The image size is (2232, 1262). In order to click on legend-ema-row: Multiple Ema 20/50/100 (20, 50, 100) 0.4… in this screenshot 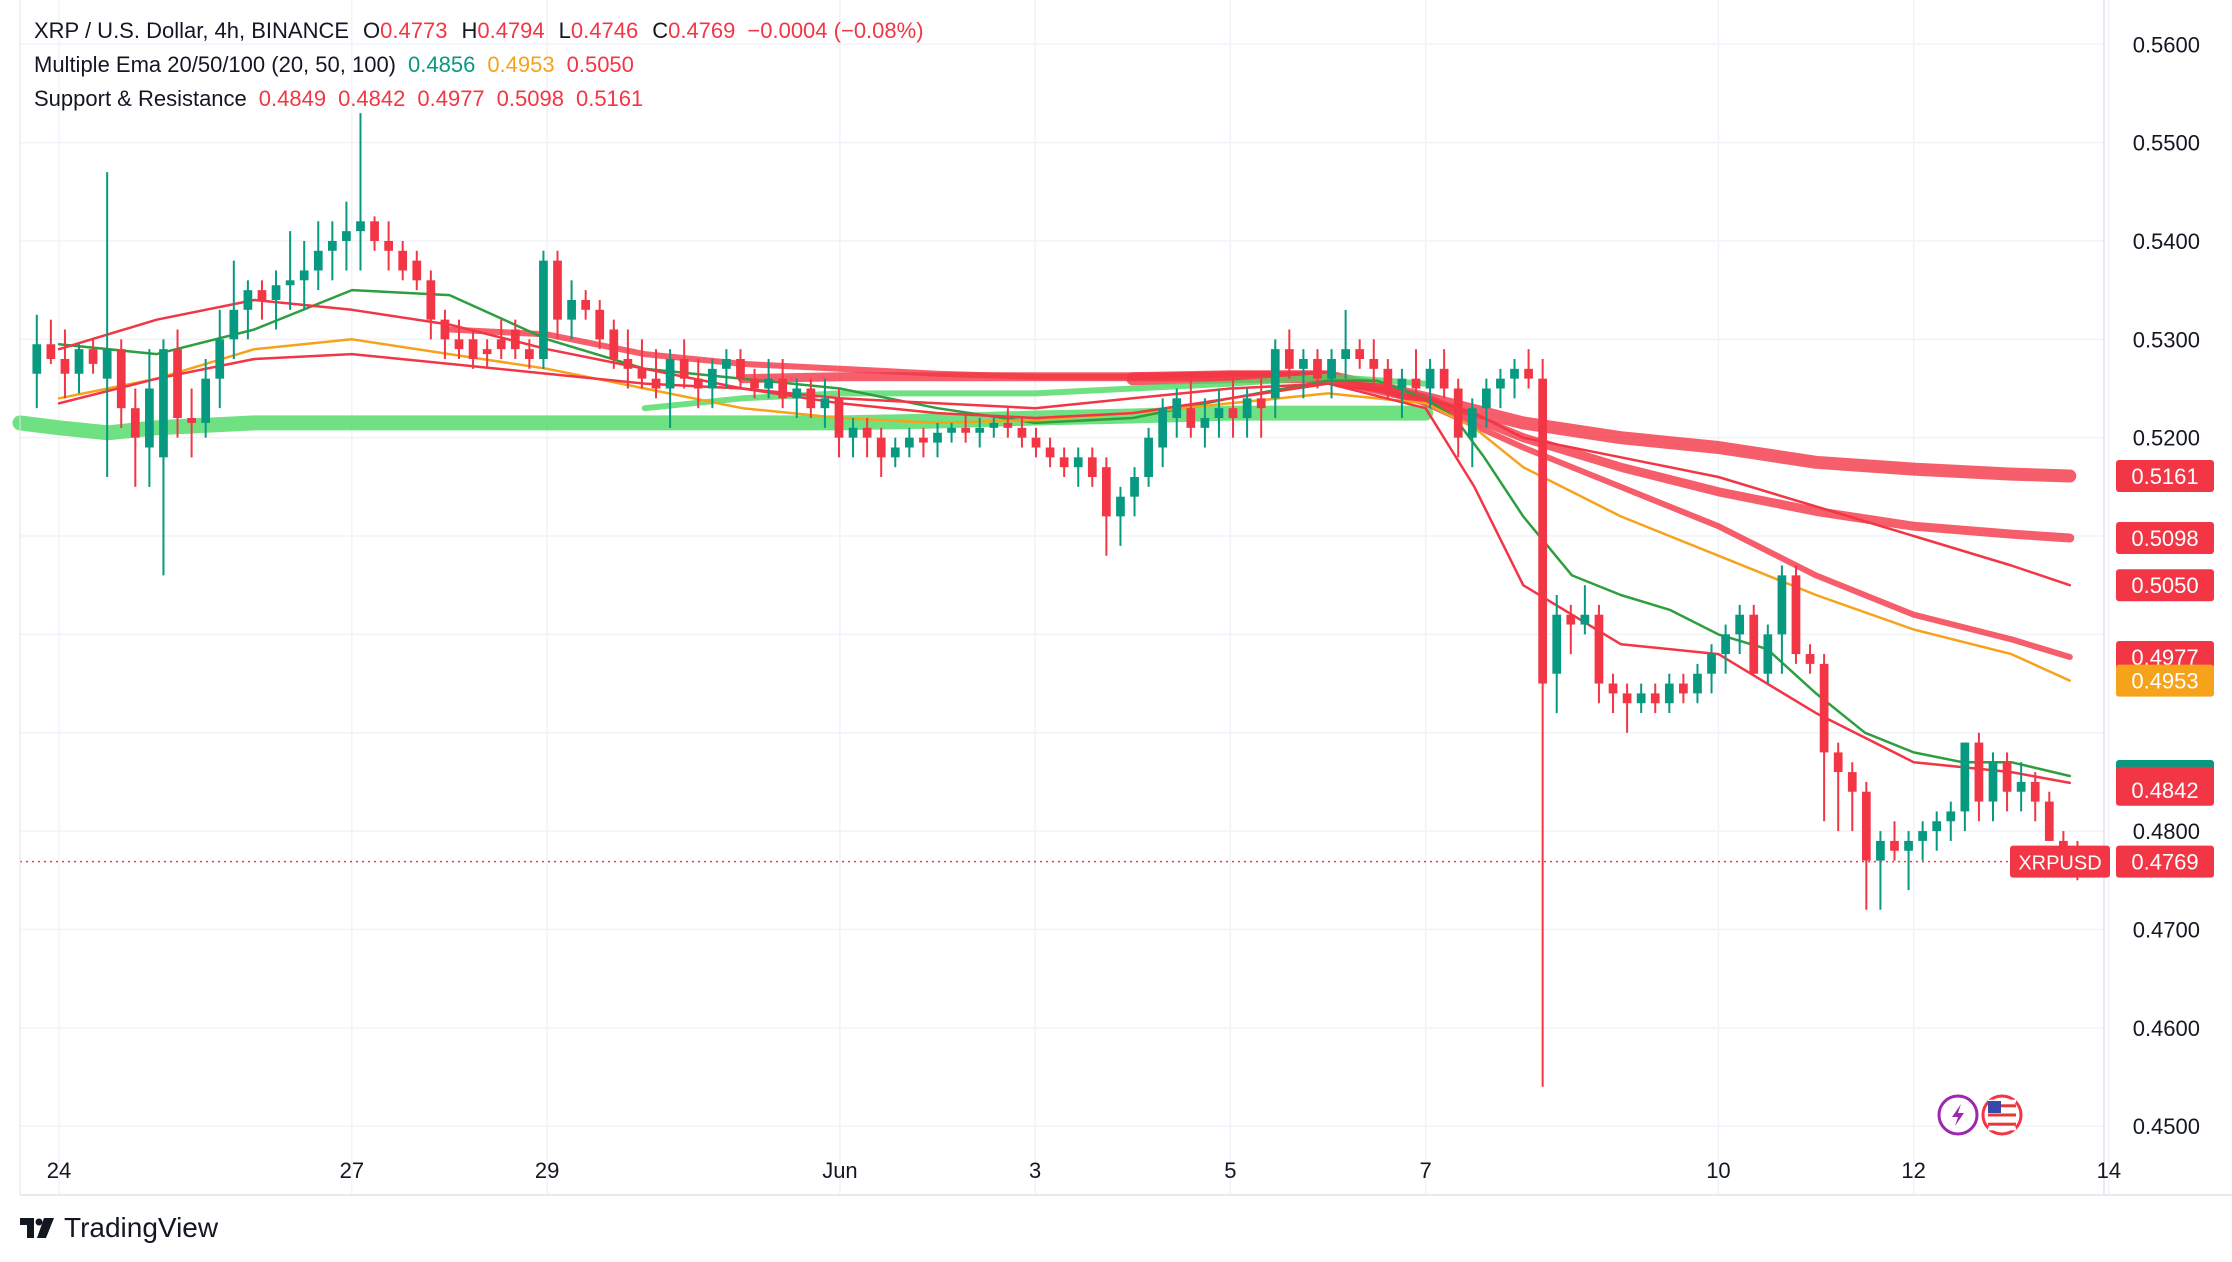, I will do `click(485, 65)`.